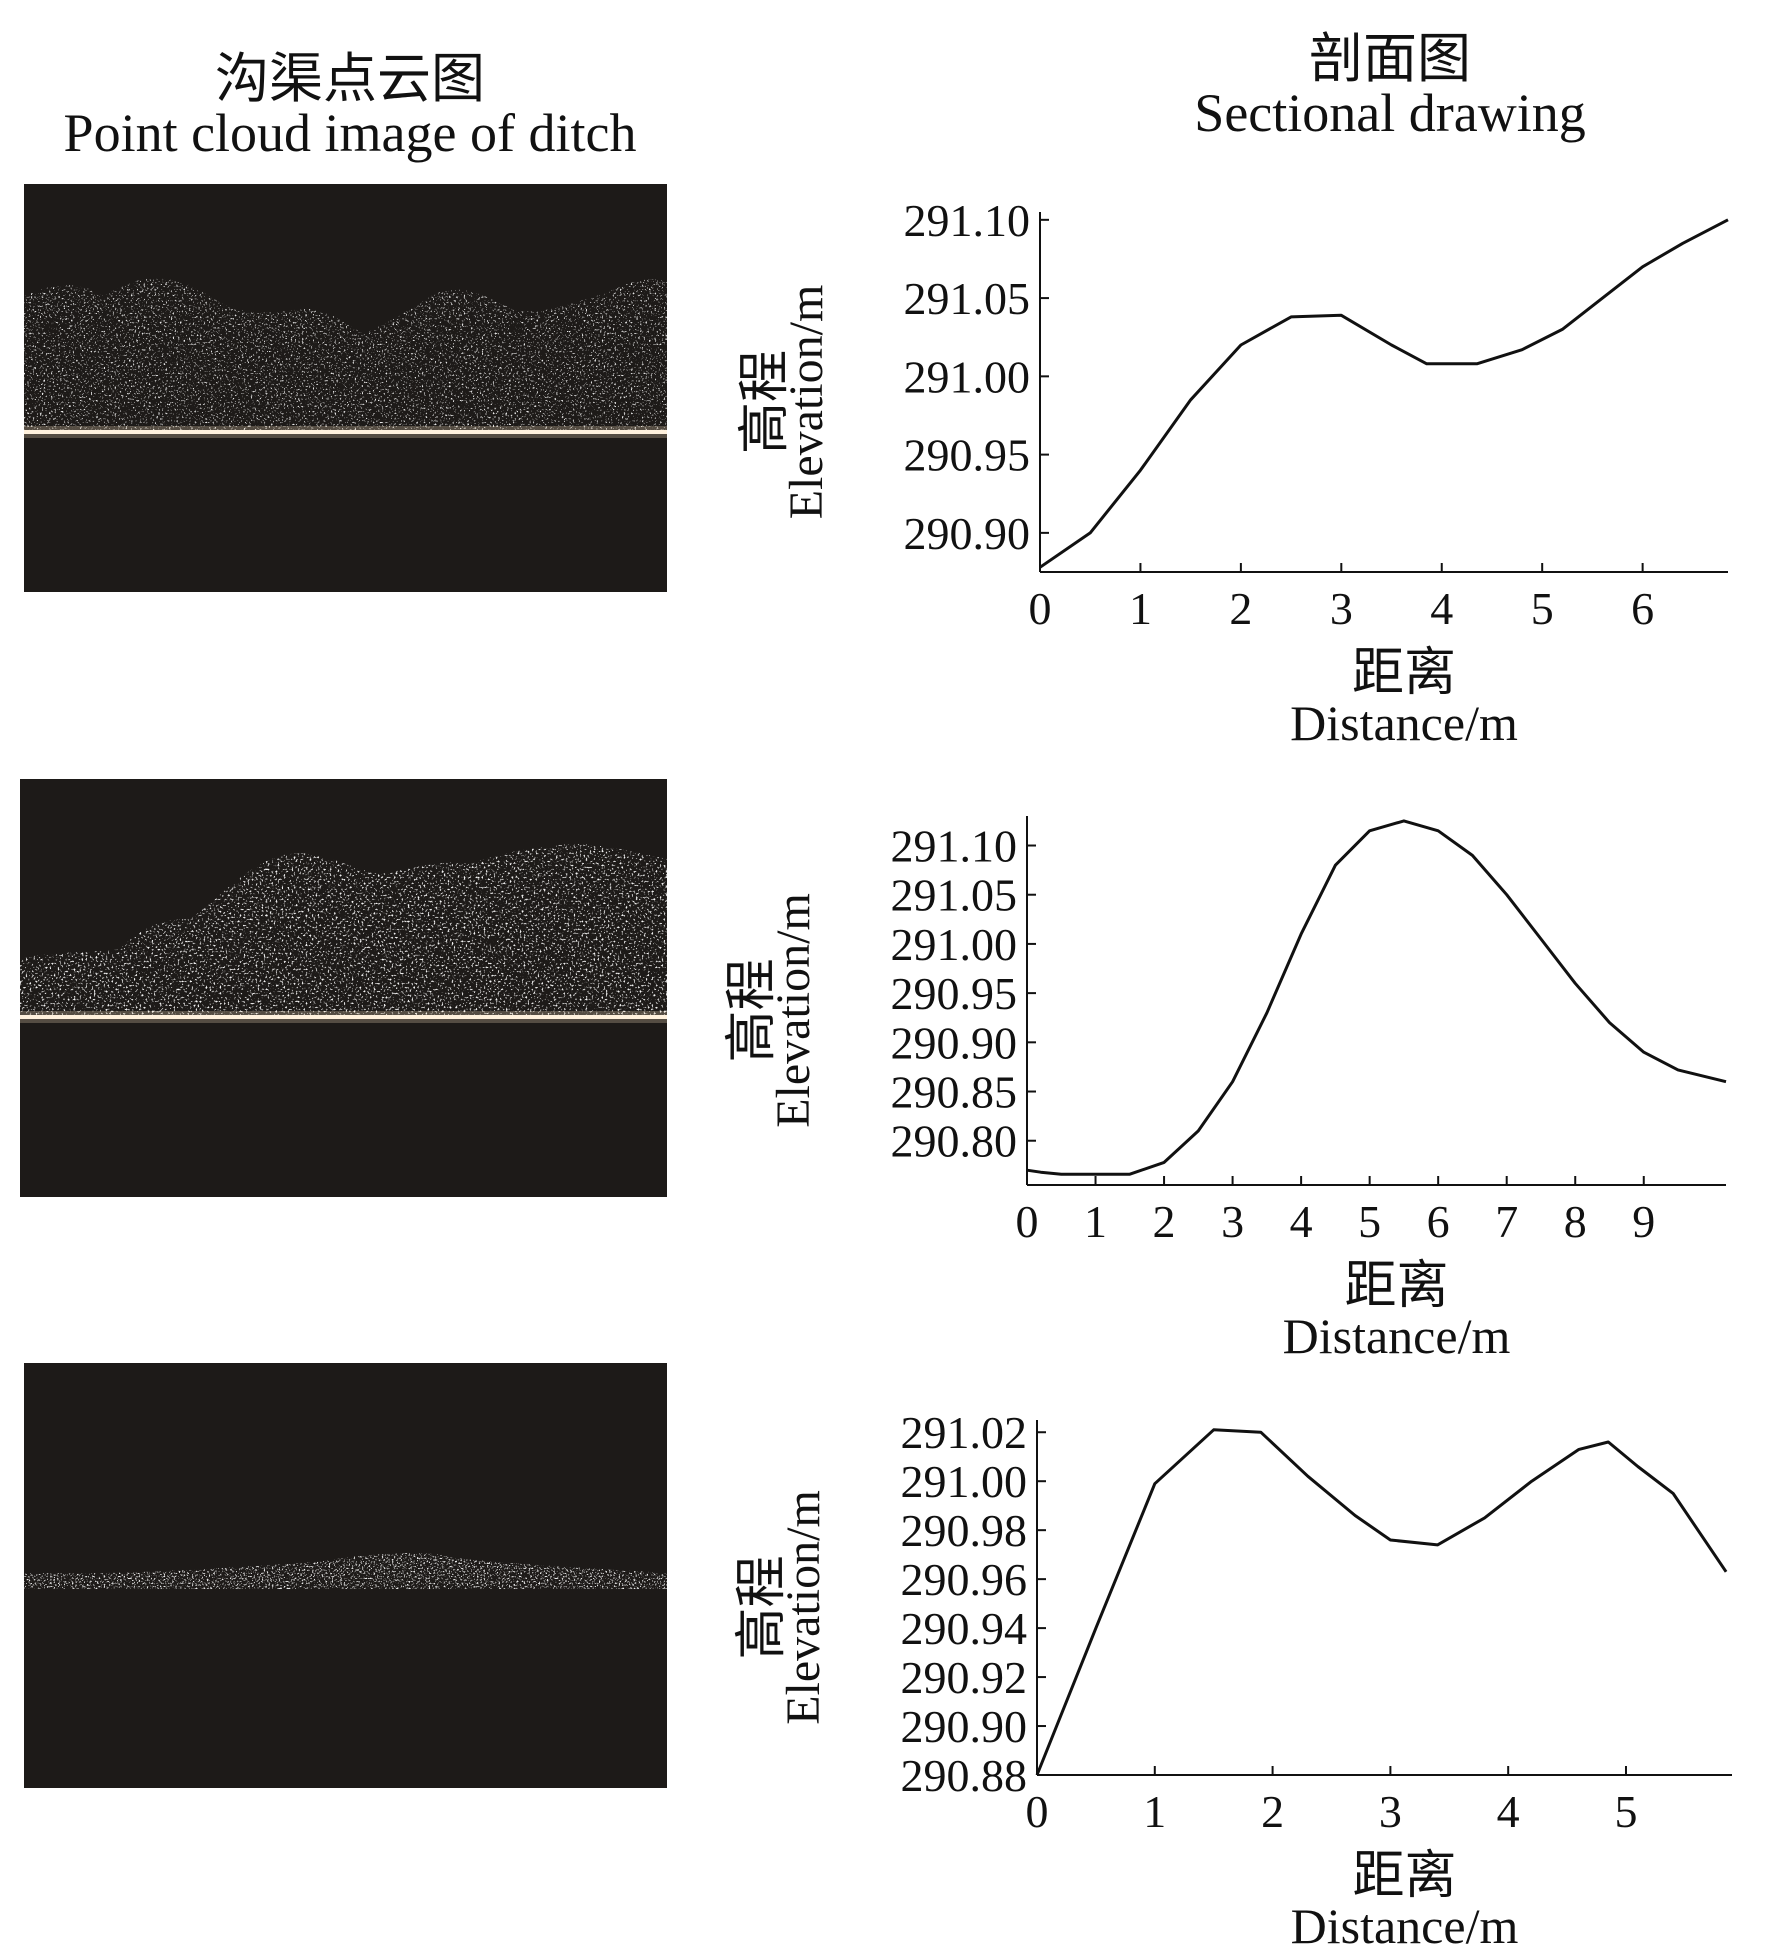 Image resolution: width=1772 pixels, height=1951 pixels. Describe the element at coordinates (1643, 1221) in the screenshot. I see `x-tick-label: 9` at that location.